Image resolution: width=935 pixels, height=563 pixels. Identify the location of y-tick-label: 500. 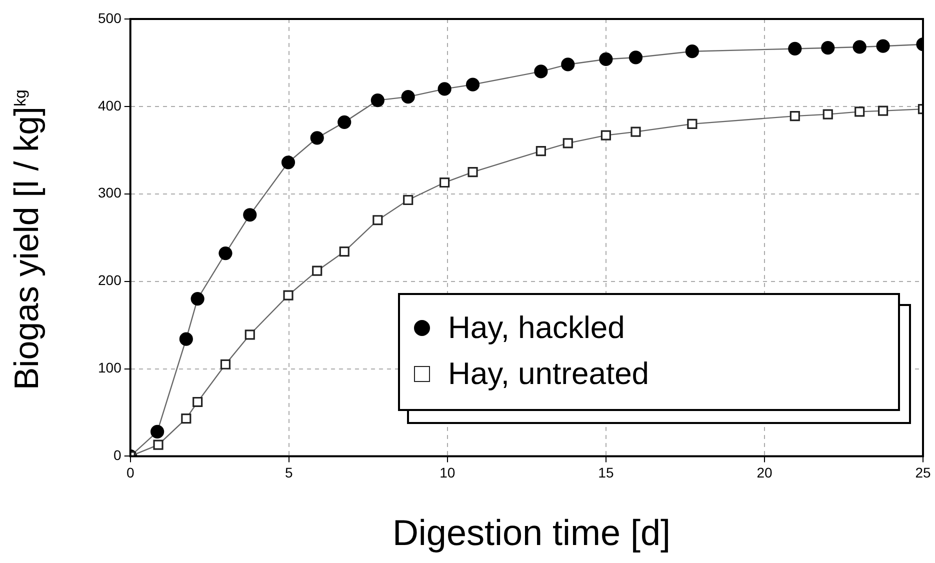
(110, 18).